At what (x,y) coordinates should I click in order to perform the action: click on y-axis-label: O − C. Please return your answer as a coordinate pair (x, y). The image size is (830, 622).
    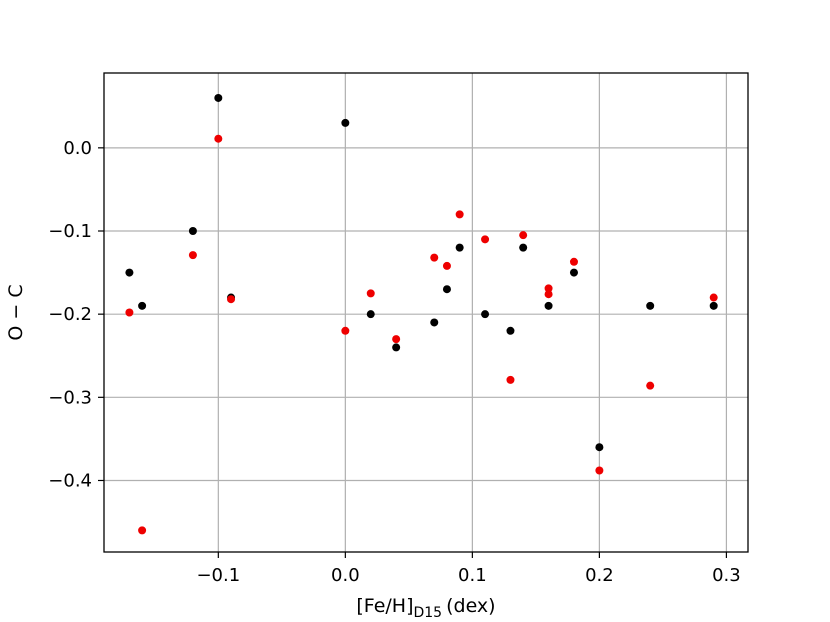
    Looking at the image, I should click on (16, 312).